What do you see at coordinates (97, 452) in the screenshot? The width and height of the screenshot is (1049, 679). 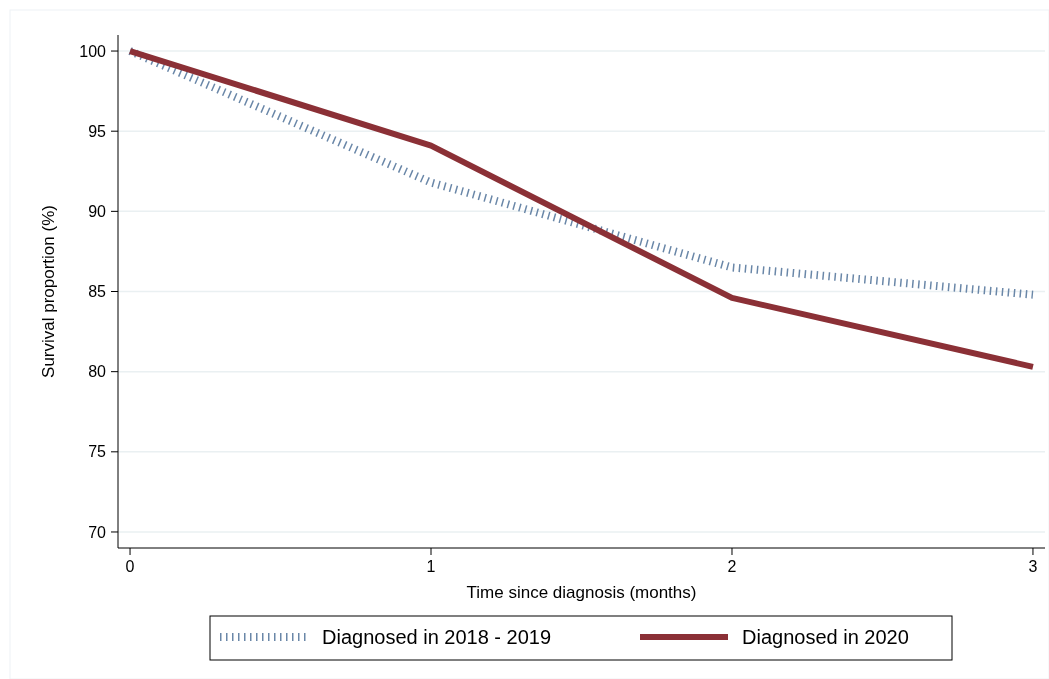 I see `y-tick-label: 75` at bounding box center [97, 452].